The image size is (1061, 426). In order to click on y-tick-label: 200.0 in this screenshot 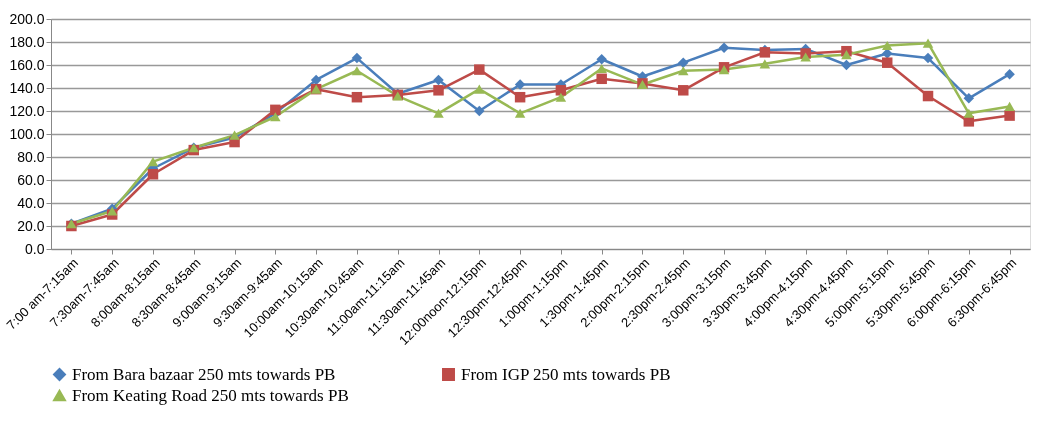, I will do `click(27, 18)`.